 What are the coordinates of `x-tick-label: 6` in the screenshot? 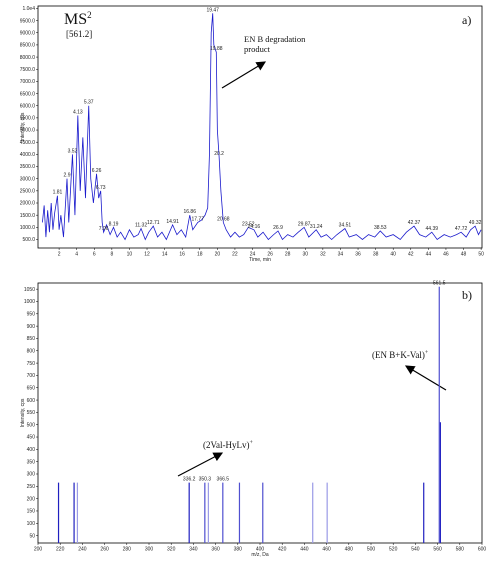 It's located at (94, 255).